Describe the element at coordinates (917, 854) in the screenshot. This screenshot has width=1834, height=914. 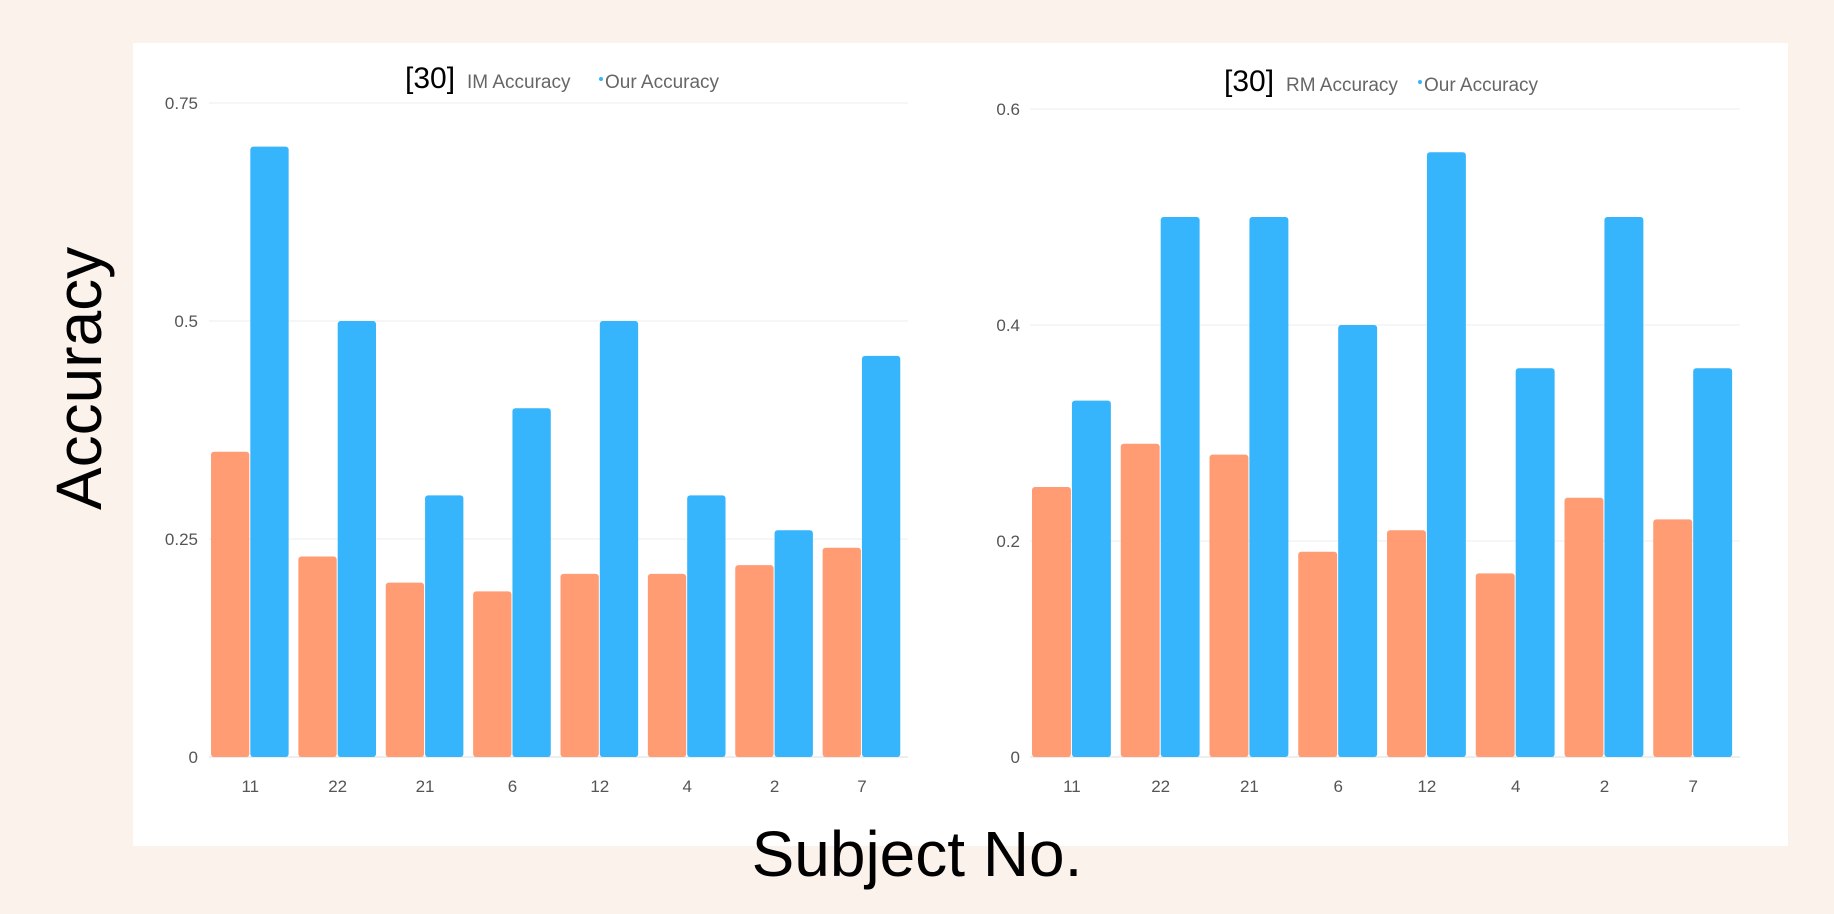
I see `x-axis-label: Subject No.` at that location.